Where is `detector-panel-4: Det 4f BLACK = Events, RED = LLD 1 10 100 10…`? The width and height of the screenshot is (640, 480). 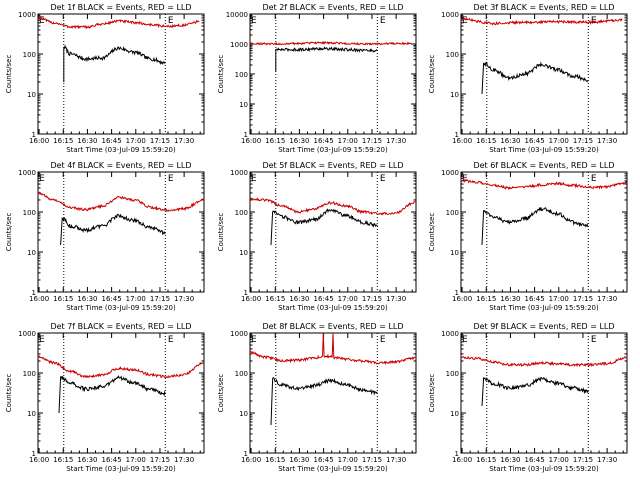 detector-panel-4: Det 4f BLACK = Events, RED = LLD 1 10 100 10… is located at coordinates (105, 236).